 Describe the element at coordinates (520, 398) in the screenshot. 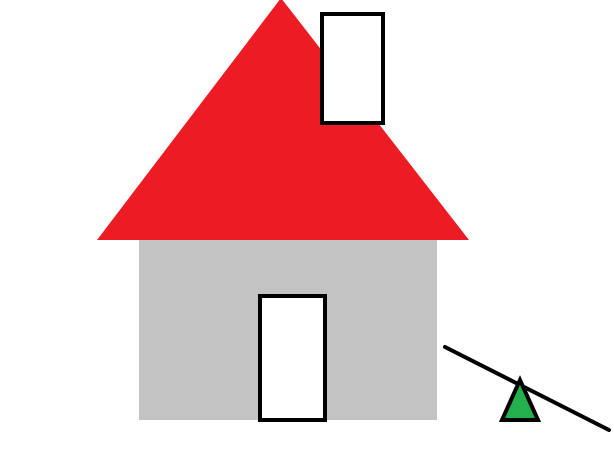

I see `seesaw-fulcrum` at that location.